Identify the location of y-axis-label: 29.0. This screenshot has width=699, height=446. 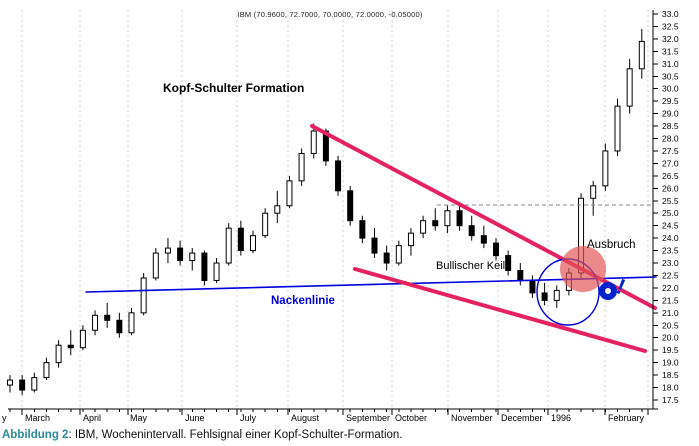
(670, 114).